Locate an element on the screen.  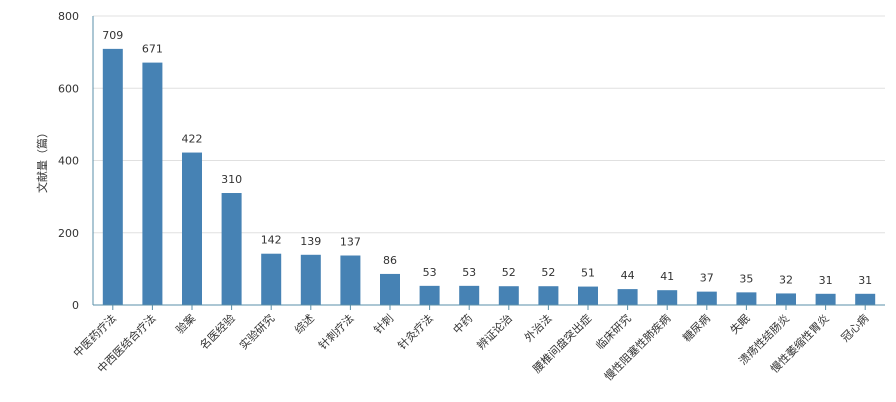
data-label: 86 is located at coordinates (390, 260).